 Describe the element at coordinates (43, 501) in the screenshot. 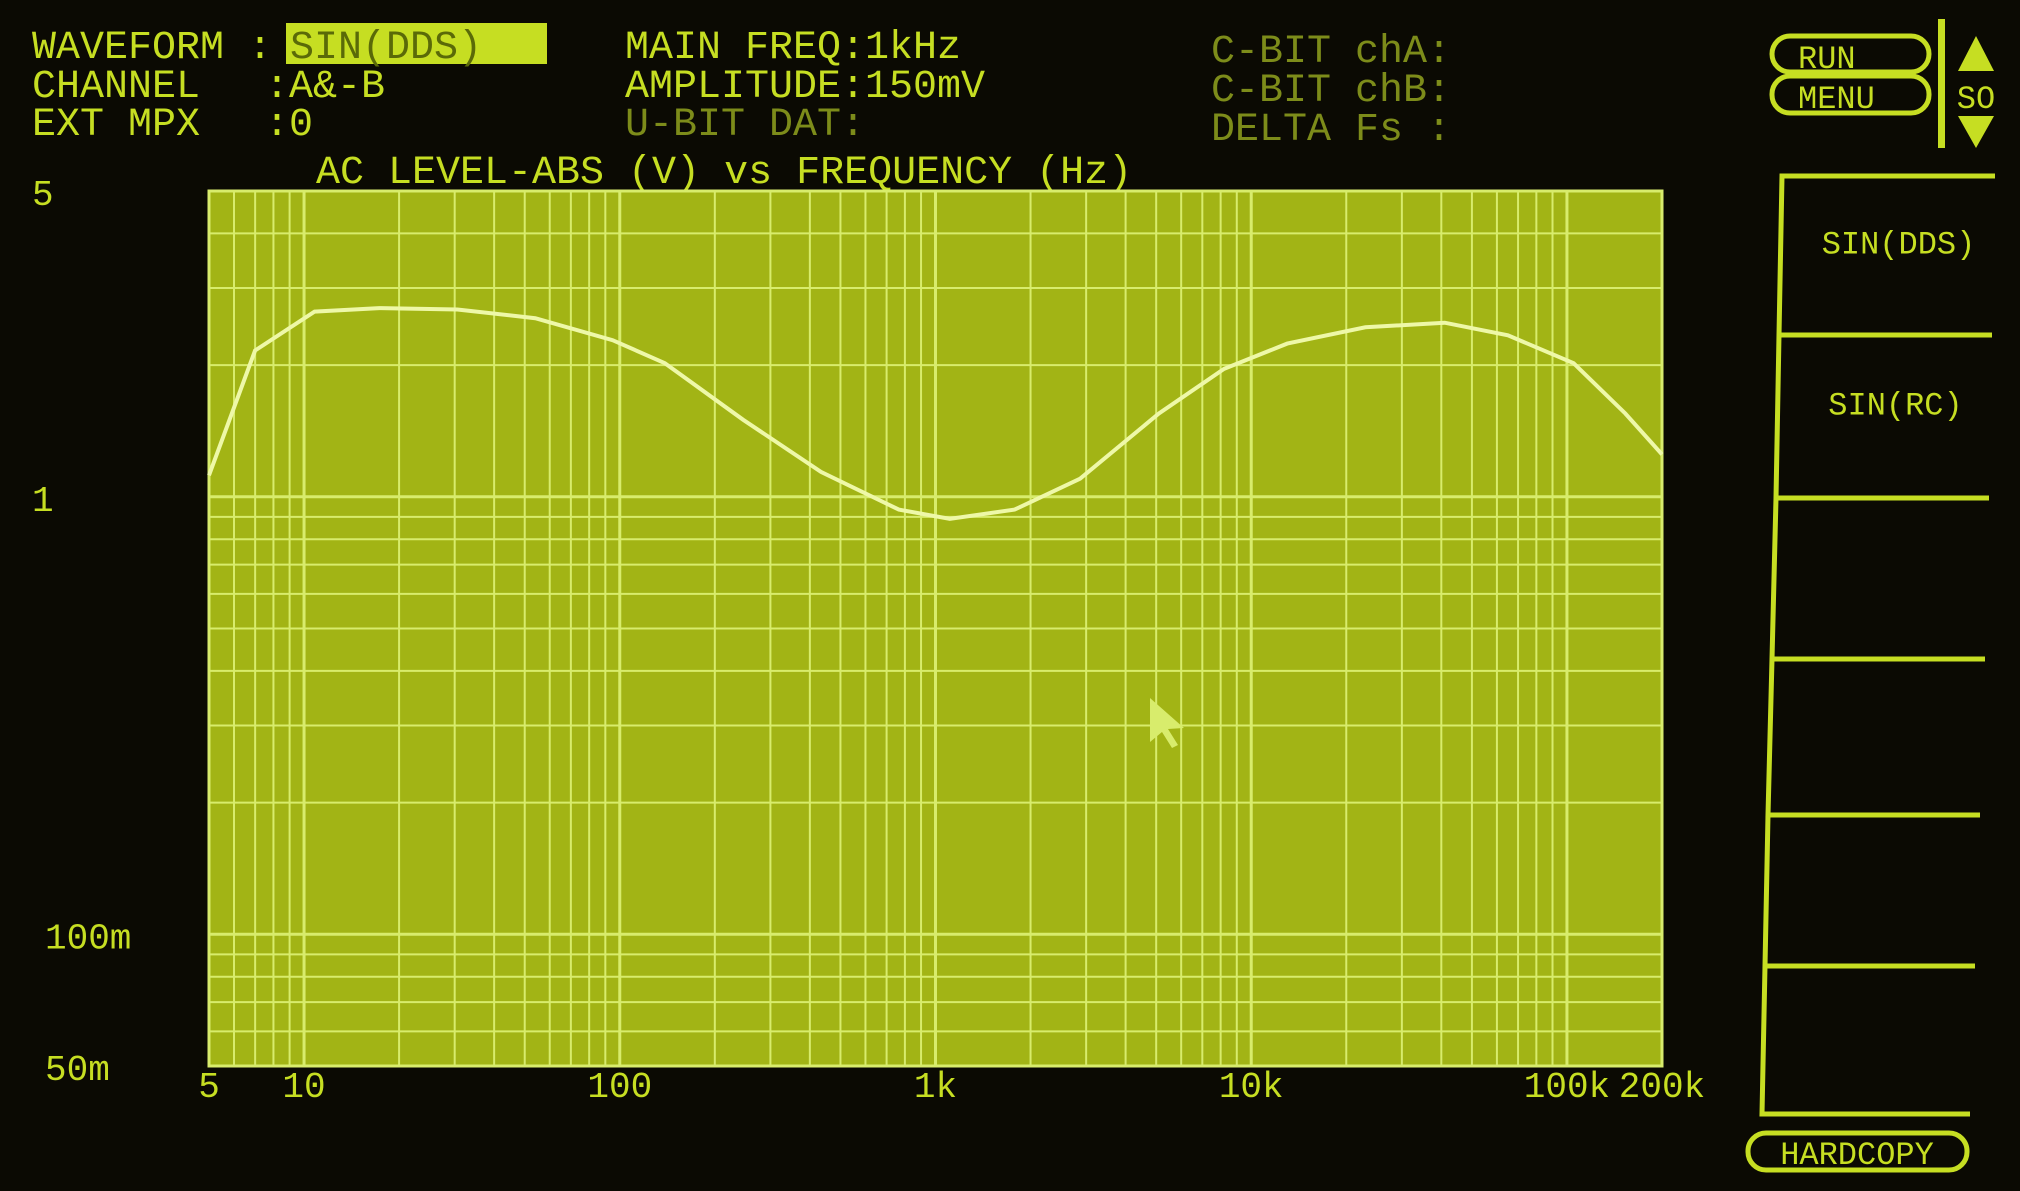

I see `y-tick-label: 1` at that location.